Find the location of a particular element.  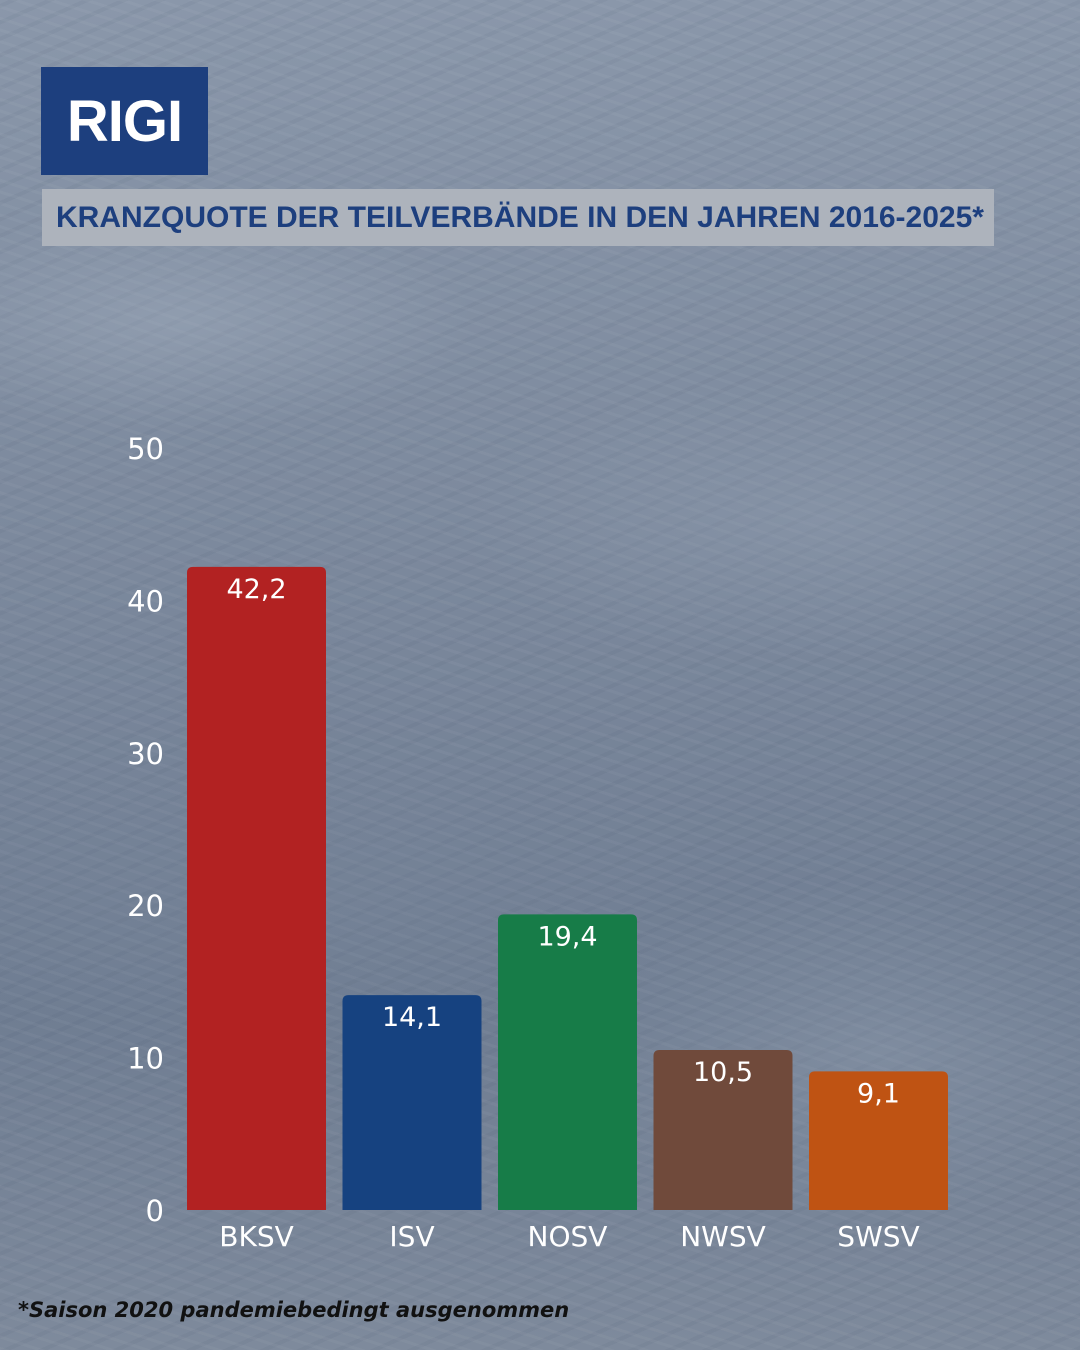

y-tick-label: 0 is located at coordinates (155, 1211).